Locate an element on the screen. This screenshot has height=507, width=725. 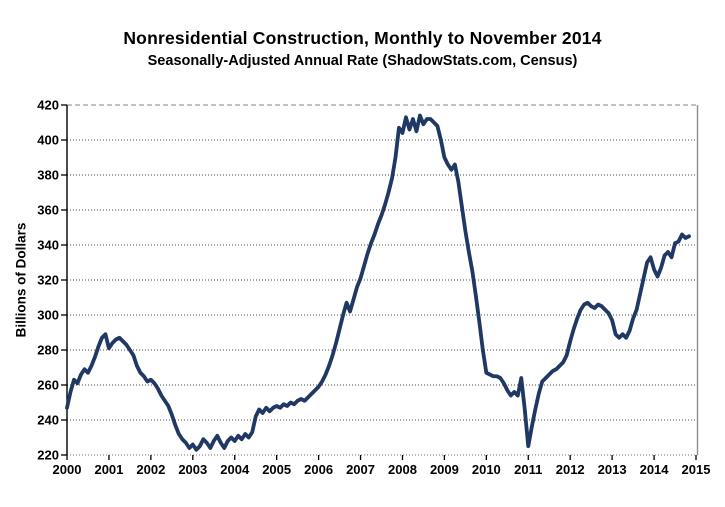
x-tick-label: 2001 is located at coordinates (108, 469).